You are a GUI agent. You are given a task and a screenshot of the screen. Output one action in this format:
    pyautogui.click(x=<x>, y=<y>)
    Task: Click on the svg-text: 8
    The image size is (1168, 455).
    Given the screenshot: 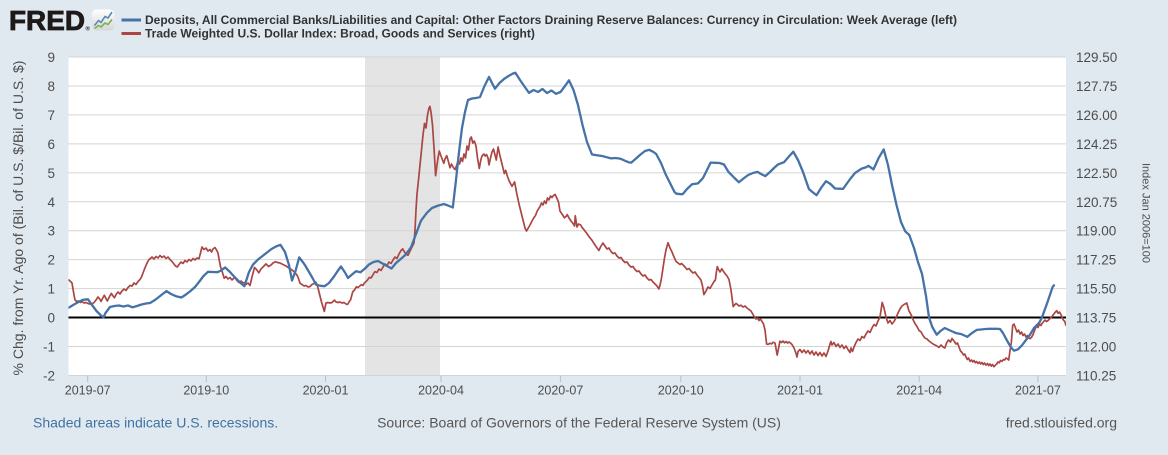 What is the action you would take?
    pyautogui.click(x=51, y=86)
    